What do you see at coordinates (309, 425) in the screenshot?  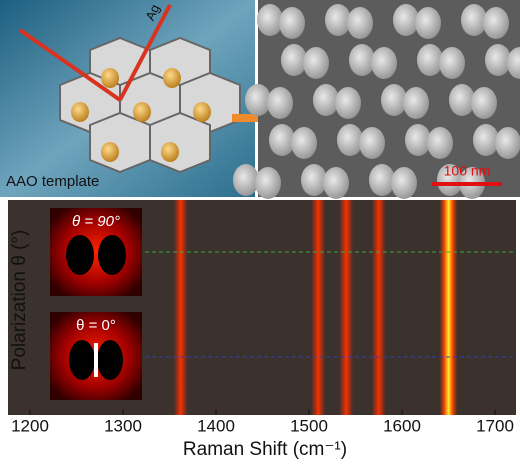 I see `x-tick-label: 1500` at bounding box center [309, 425].